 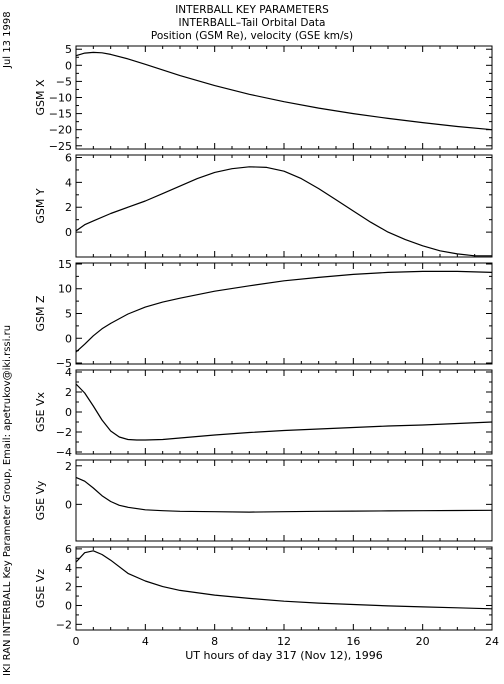 I want to click on y-axis-label: GSM X, so click(x=40, y=97).